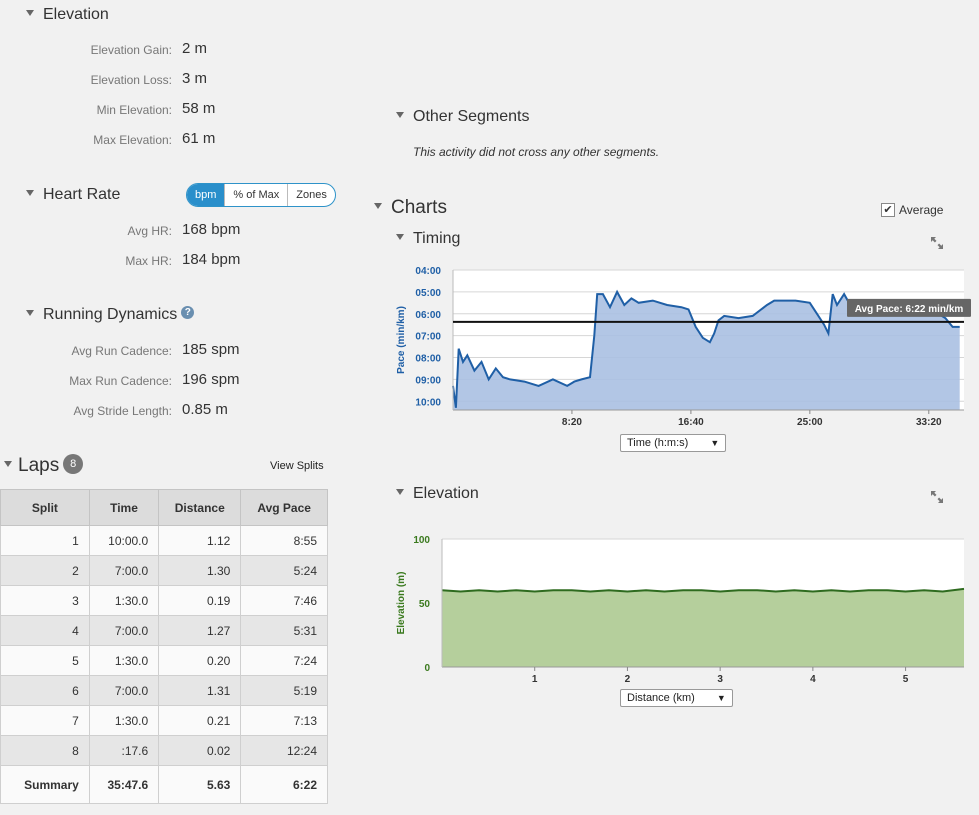 Image resolution: width=979 pixels, height=815 pixels. What do you see at coordinates (124, 507) in the screenshot?
I see `column-header-time: Time` at bounding box center [124, 507].